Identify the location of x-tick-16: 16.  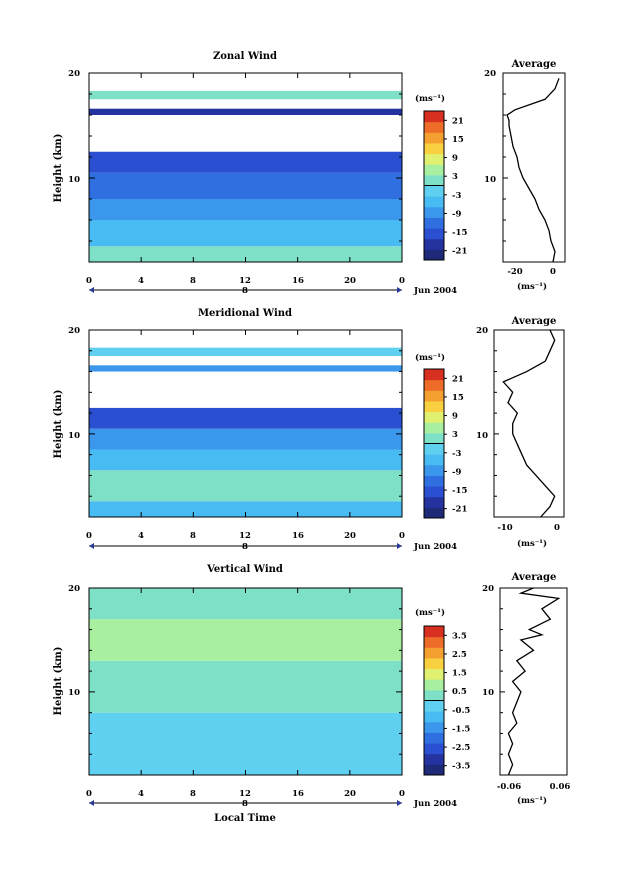
(298, 281).